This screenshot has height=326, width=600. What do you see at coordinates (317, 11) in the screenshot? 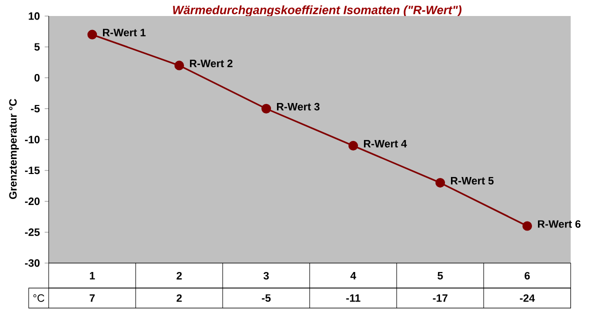
I see `chart-title: Wärmedurchgangskoeffizient Isomatten ("R-Wert")` at bounding box center [317, 11].